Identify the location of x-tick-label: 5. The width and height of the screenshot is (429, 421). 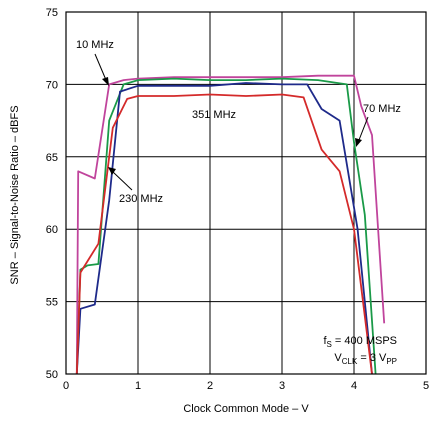
(426, 386).